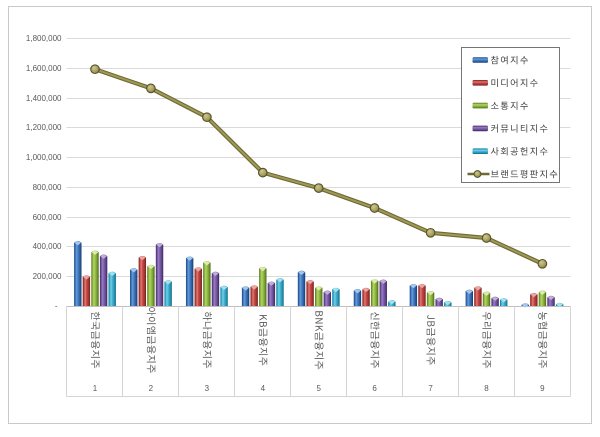 Image resolution: width=600 pixels, height=437 pixels. What do you see at coordinates (44, 127) in the screenshot?
I see `svg-text: 1,200,000` at bounding box center [44, 127].